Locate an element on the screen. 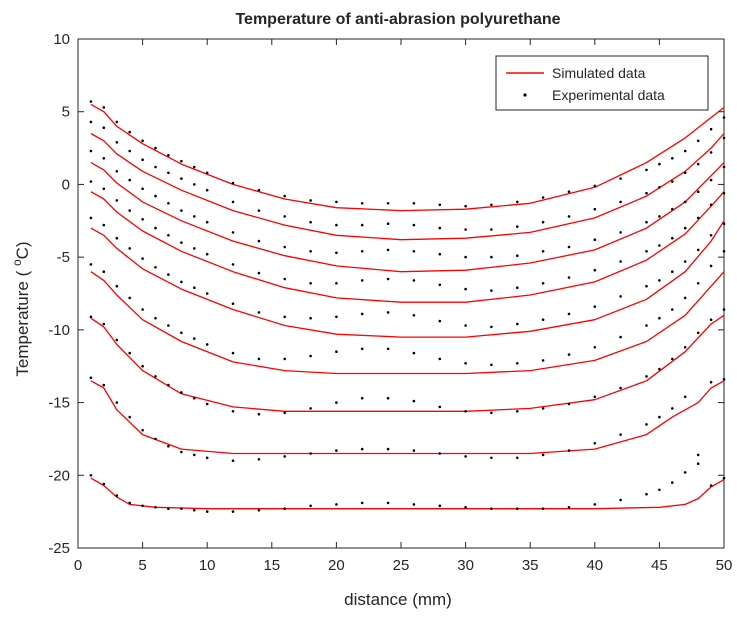 The height and width of the screenshot is (619, 737). y-axis-label: Temperature ( oC) is located at coordinates (21, 308).